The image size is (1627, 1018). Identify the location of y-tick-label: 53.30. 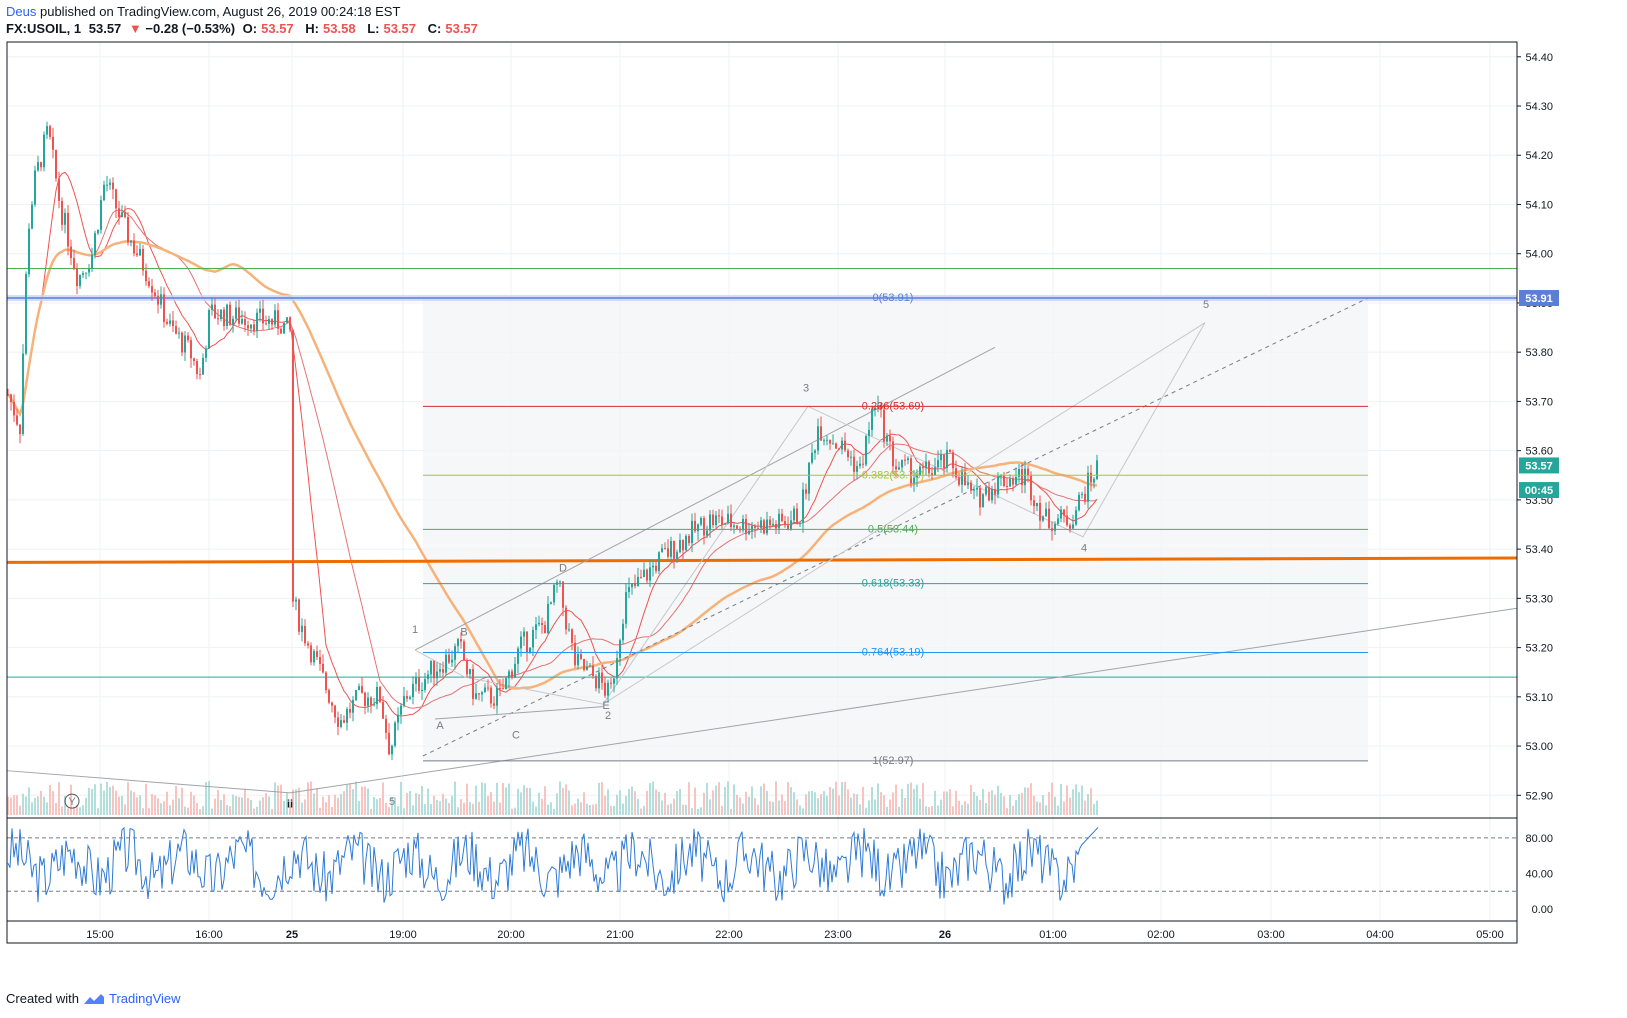
(1539, 599).